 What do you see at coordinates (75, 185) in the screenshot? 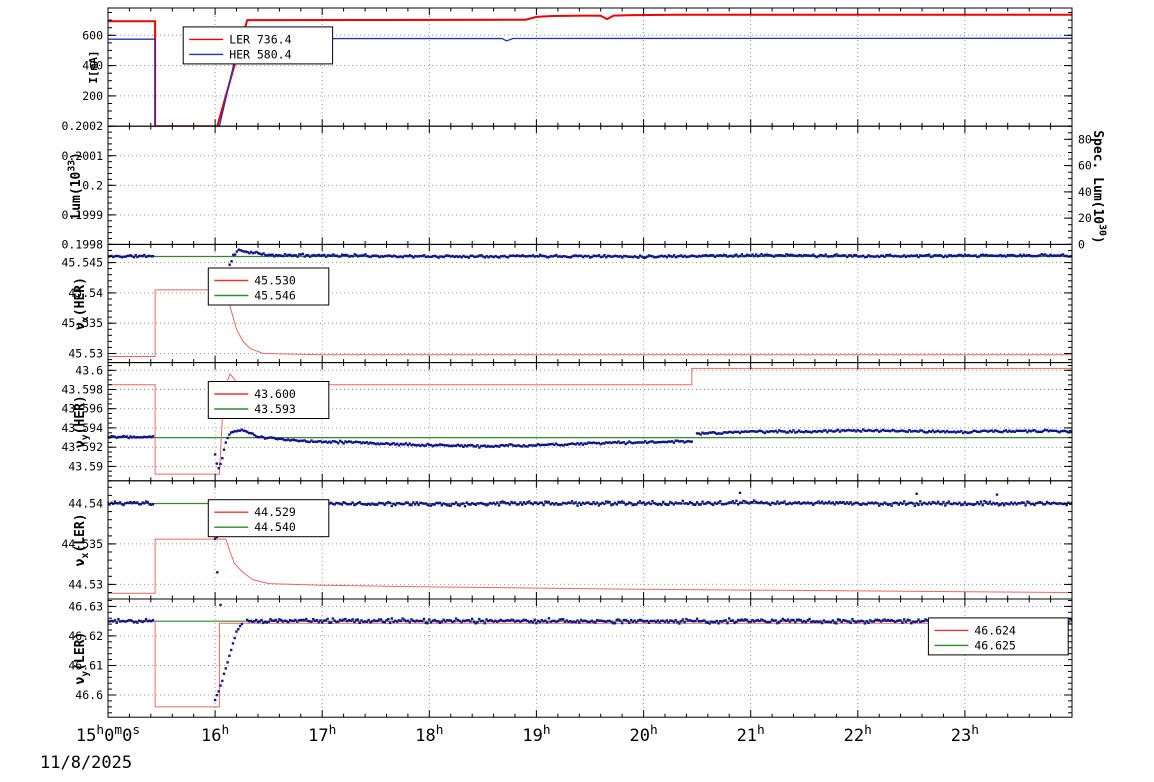
I see `svg-text: Lum(1033)` at bounding box center [75, 185].